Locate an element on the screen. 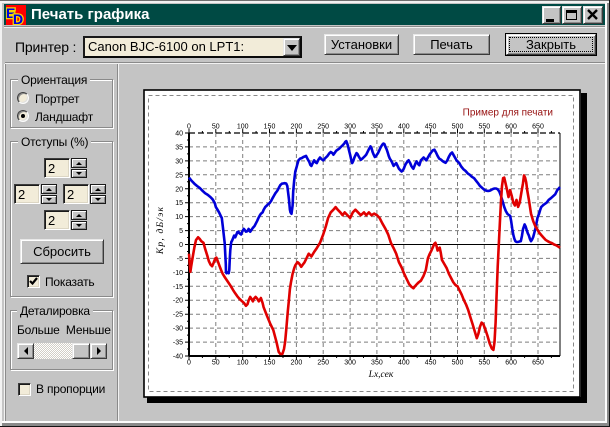  svg-text: -25 is located at coordinates (178, 315).